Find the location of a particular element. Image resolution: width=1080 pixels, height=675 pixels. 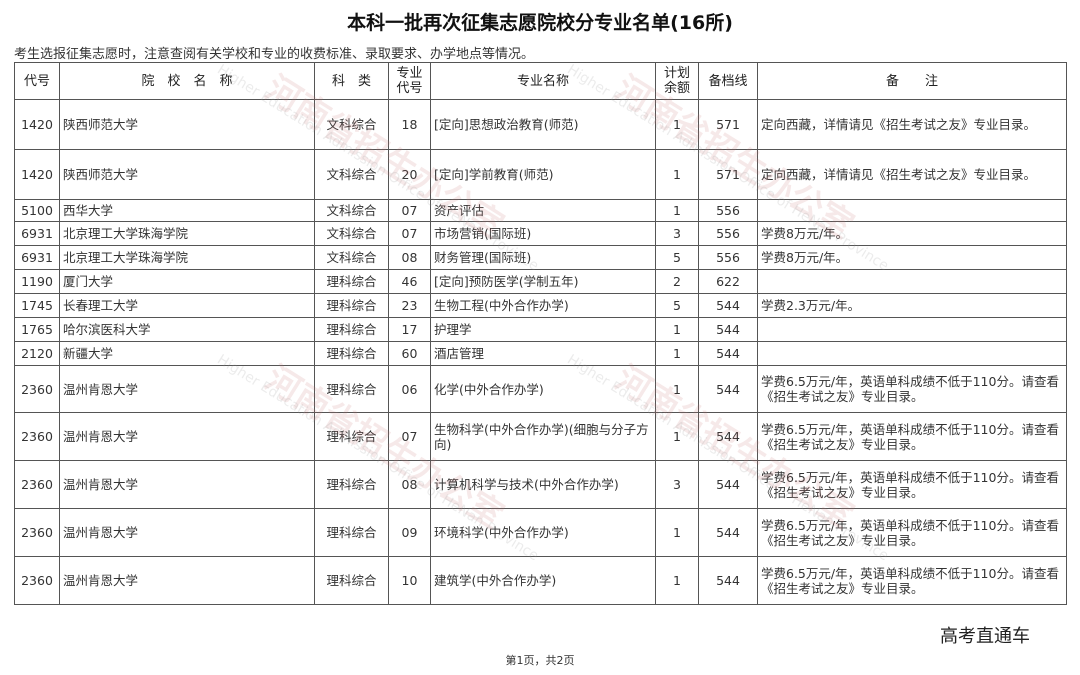

header-major-code: 专业代号 is located at coordinates (409, 81).